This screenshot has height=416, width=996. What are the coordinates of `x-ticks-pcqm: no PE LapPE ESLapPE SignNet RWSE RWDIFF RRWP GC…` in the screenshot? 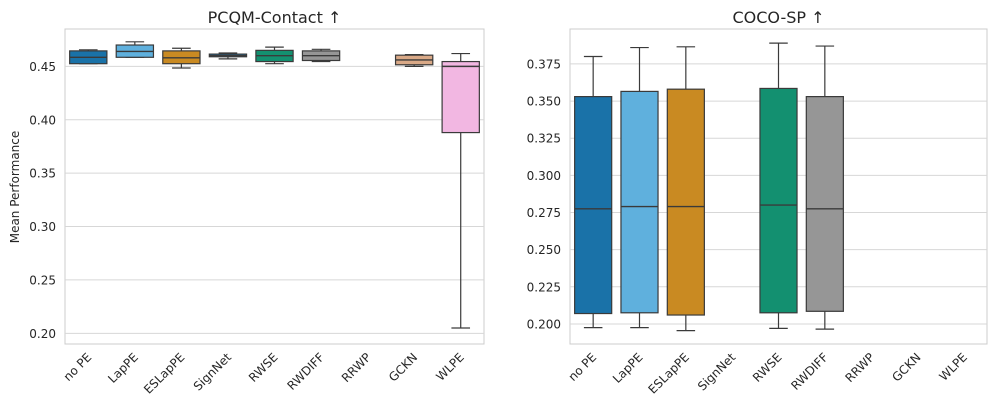 It's located at (264, 373).